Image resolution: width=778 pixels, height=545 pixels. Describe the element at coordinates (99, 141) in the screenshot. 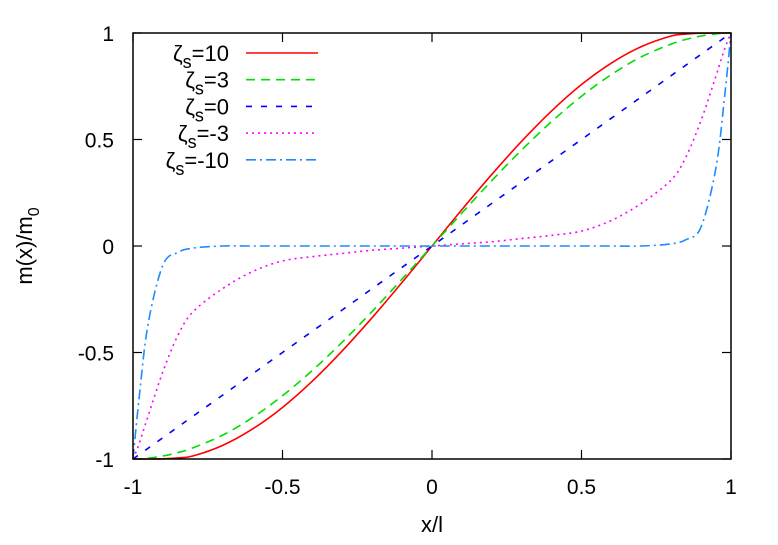

I see `y-tick-label: 0.5` at that location.